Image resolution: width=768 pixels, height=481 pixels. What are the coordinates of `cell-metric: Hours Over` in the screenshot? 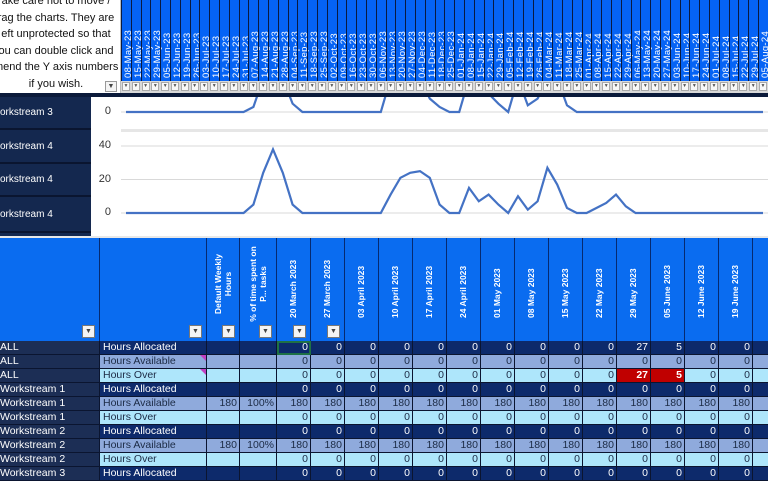 It's located at (153, 418).